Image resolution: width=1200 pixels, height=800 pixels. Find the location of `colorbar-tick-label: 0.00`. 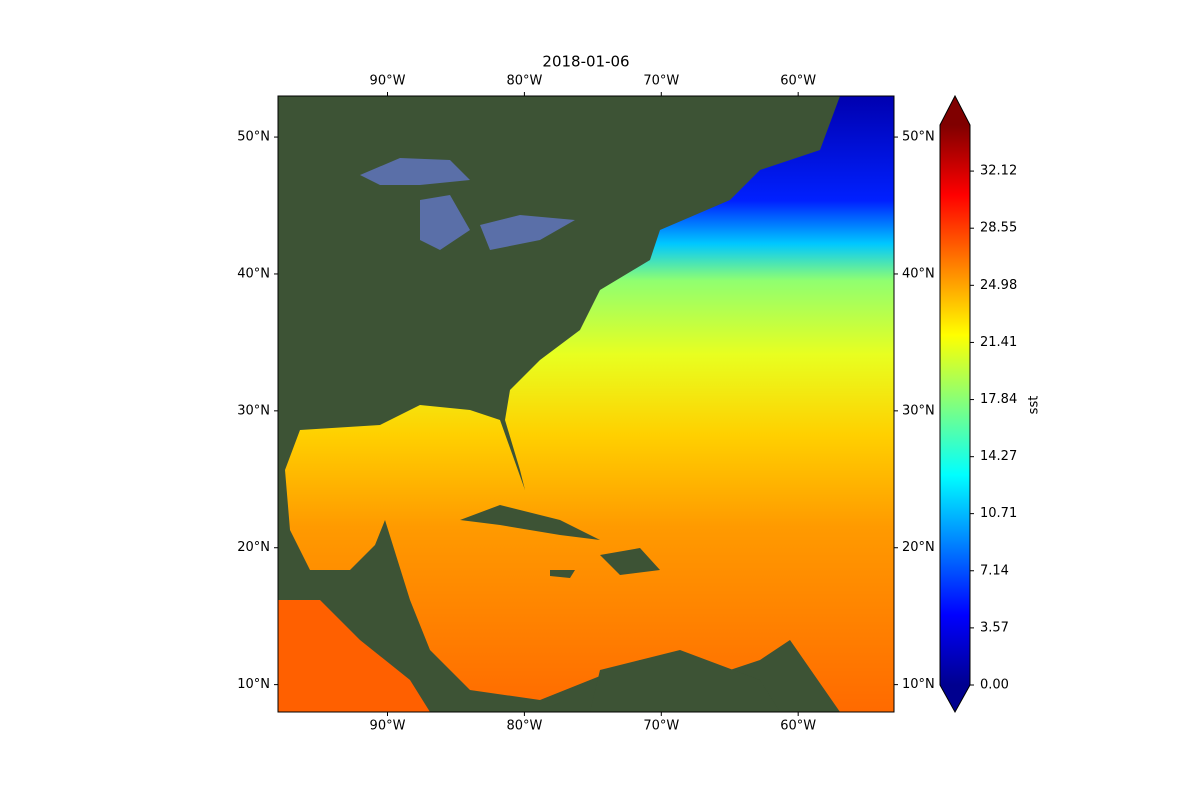

colorbar-tick-label: 0.00 is located at coordinates (994, 685).